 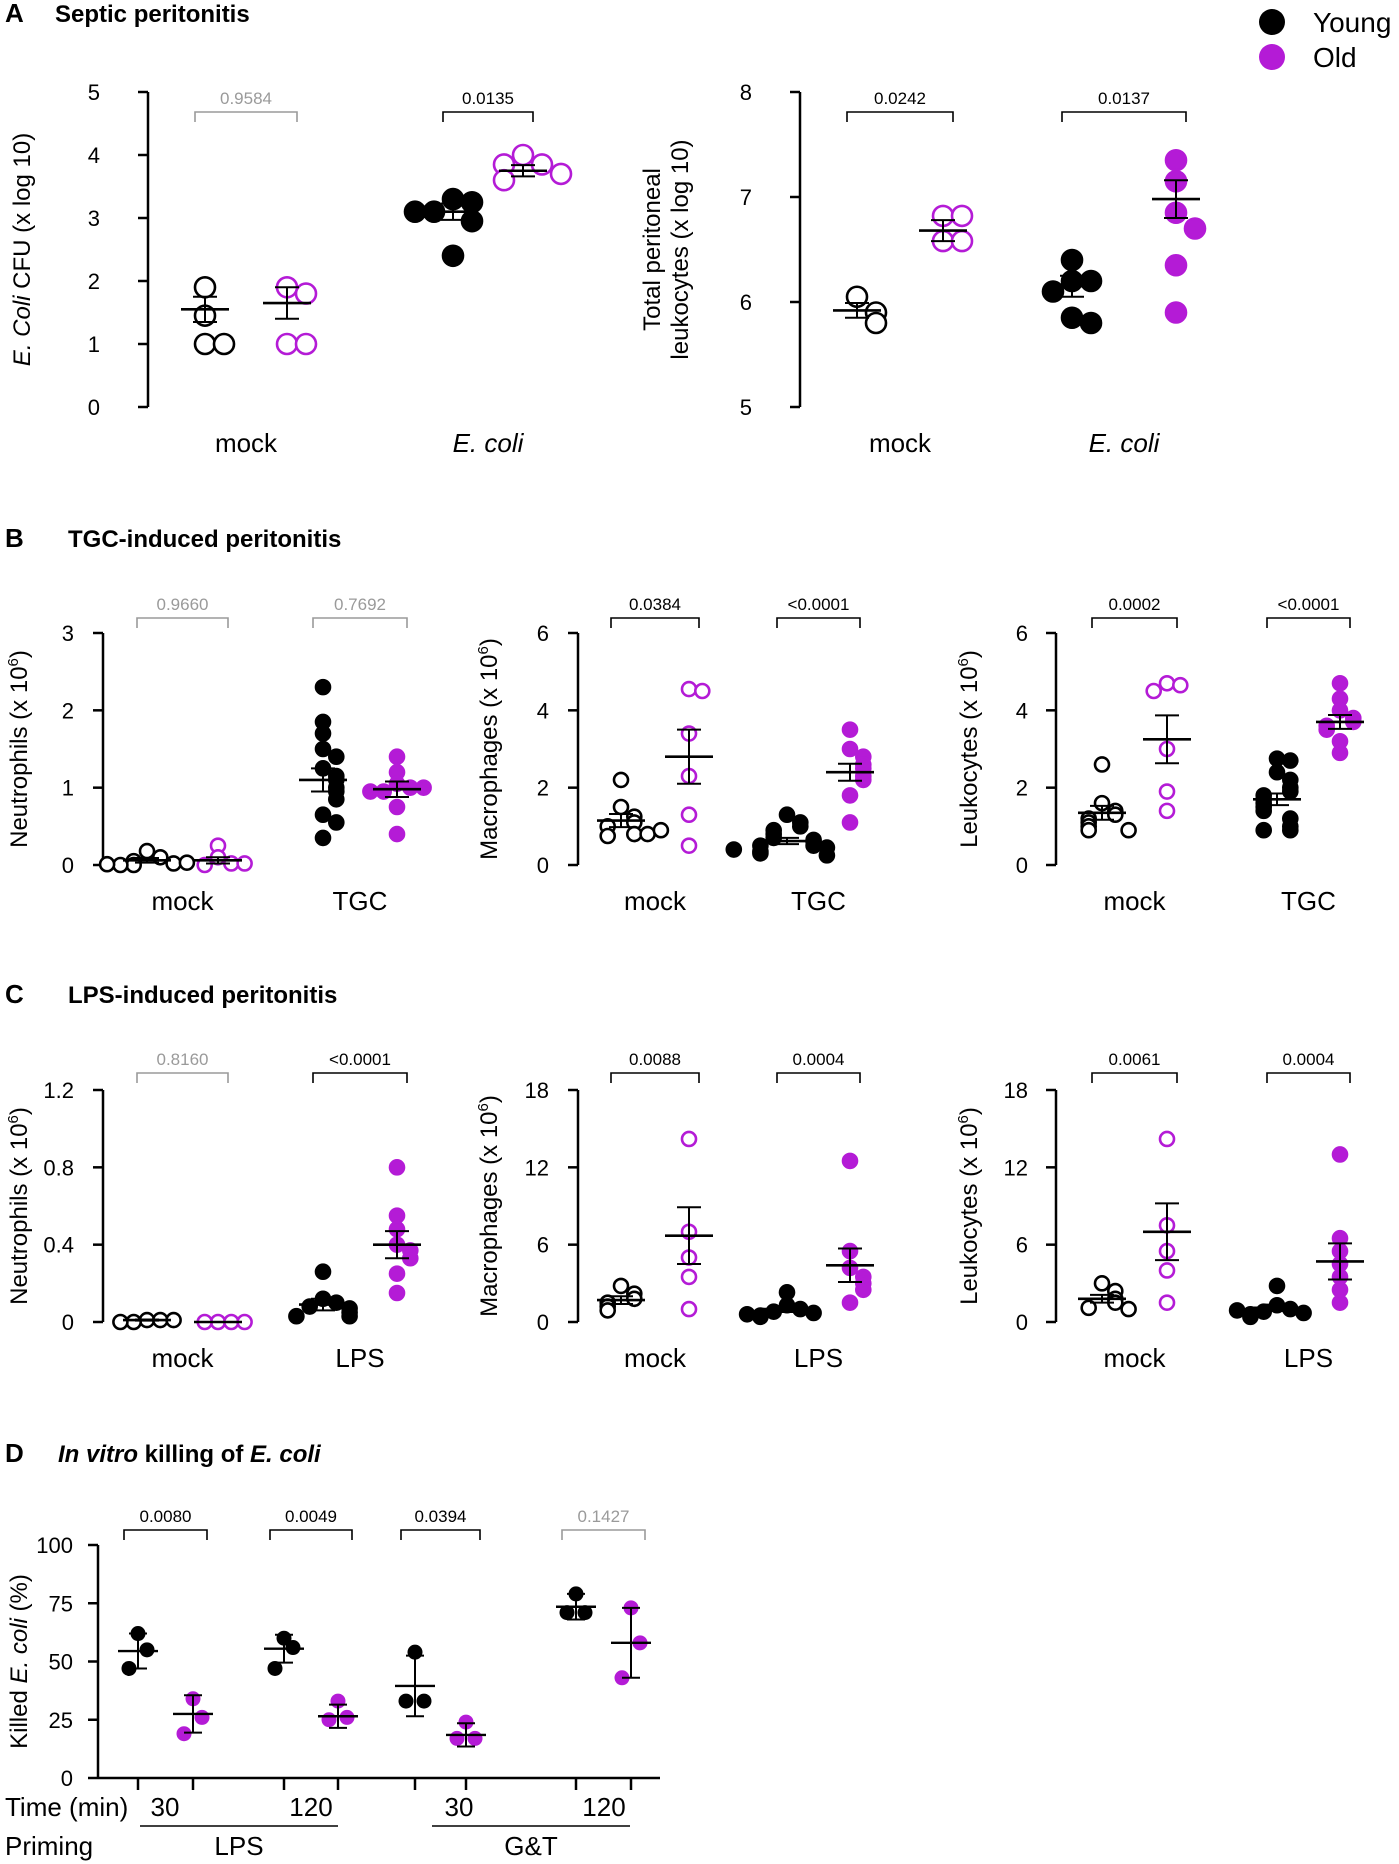 What do you see at coordinates (543, 633) in the screenshot?
I see `chart-b2-ytick-label-3: 6` at bounding box center [543, 633].